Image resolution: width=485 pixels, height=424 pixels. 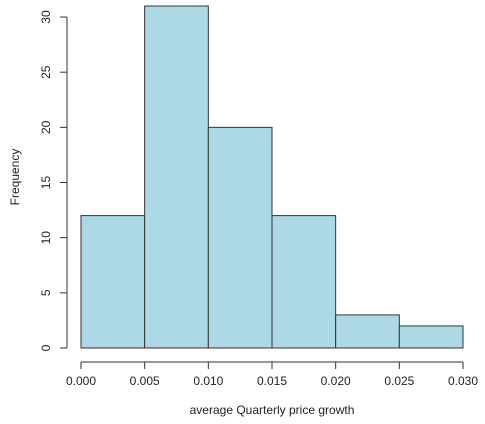 I want to click on x-tick-label: 0.005, so click(x=145, y=381).